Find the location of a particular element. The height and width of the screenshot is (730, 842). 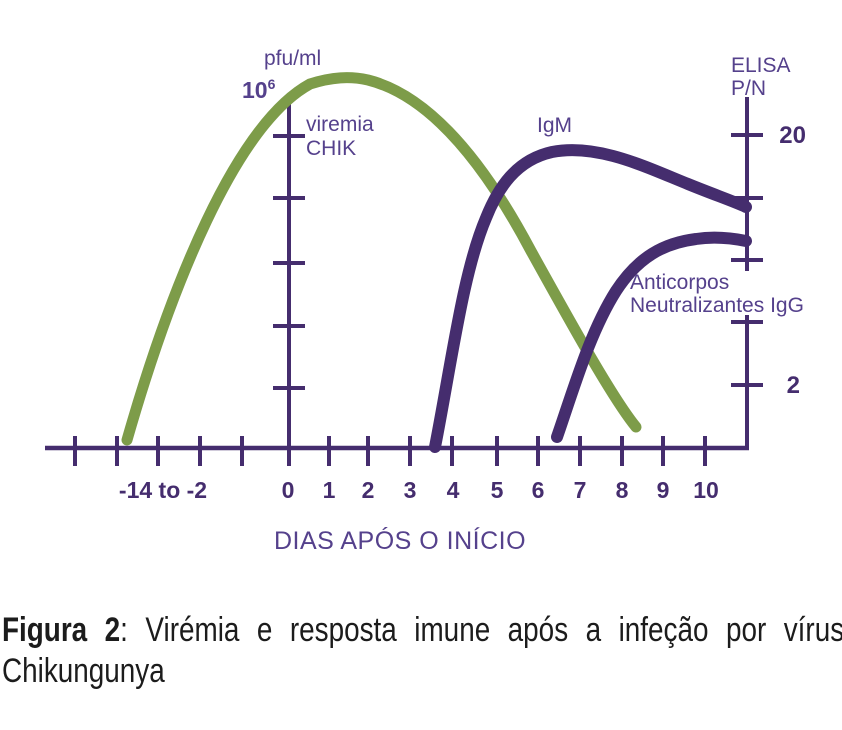

x-tick-label-6: 6 is located at coordinates (538, 490).